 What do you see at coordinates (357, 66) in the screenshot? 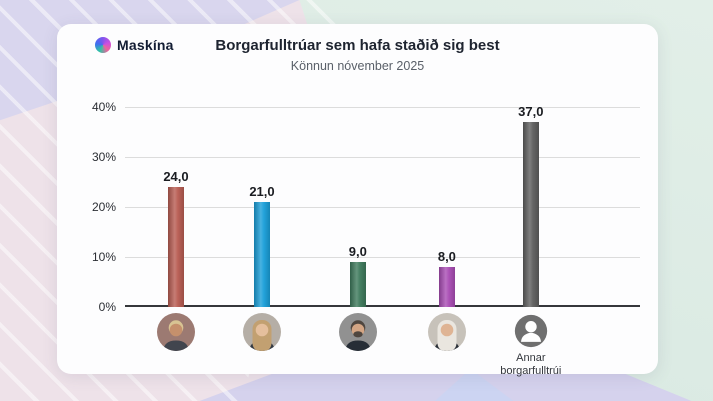
I see `page-subtitle: Könnun nóvember 2025` at bounding box center [357, 66].